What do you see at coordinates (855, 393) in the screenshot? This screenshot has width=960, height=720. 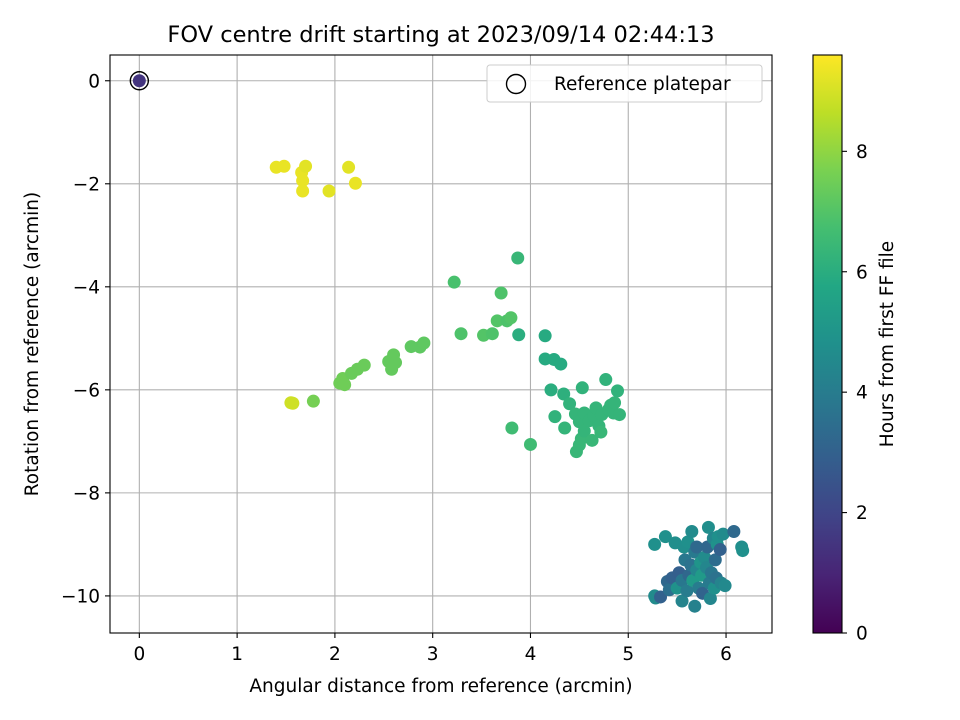 I see `colorbar-ticks: 0 2 4 6 8` at bounding box center [855, 393].